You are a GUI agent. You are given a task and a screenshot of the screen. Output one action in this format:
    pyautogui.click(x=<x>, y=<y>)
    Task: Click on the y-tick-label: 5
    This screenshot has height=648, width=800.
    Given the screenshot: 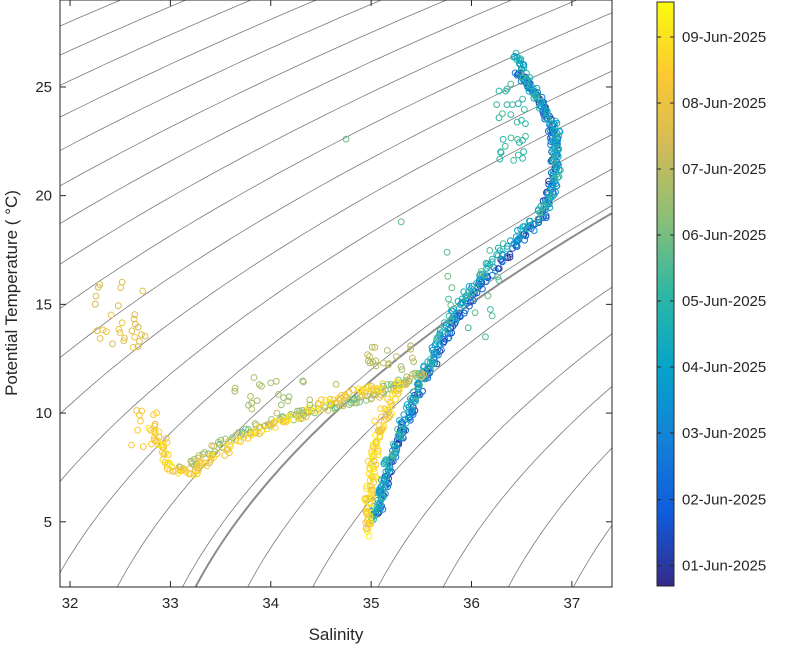 What is the action you would take?
    pyautogui.click(x=48, y=522)
    